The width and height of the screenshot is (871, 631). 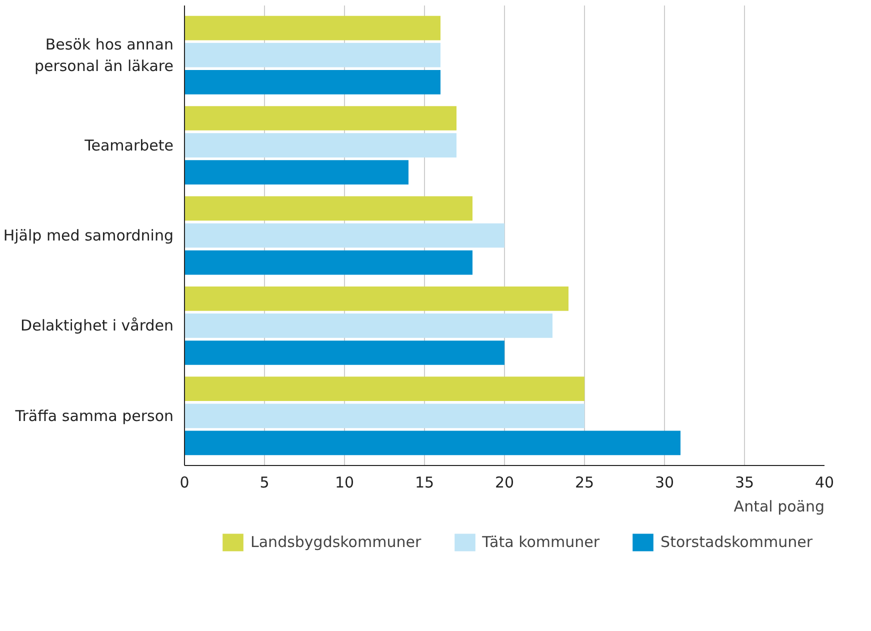 What do you see at coordinates (424, 483) in the screenshot?
I see `x-tick-label: 15` at bounding box center [424, 483].